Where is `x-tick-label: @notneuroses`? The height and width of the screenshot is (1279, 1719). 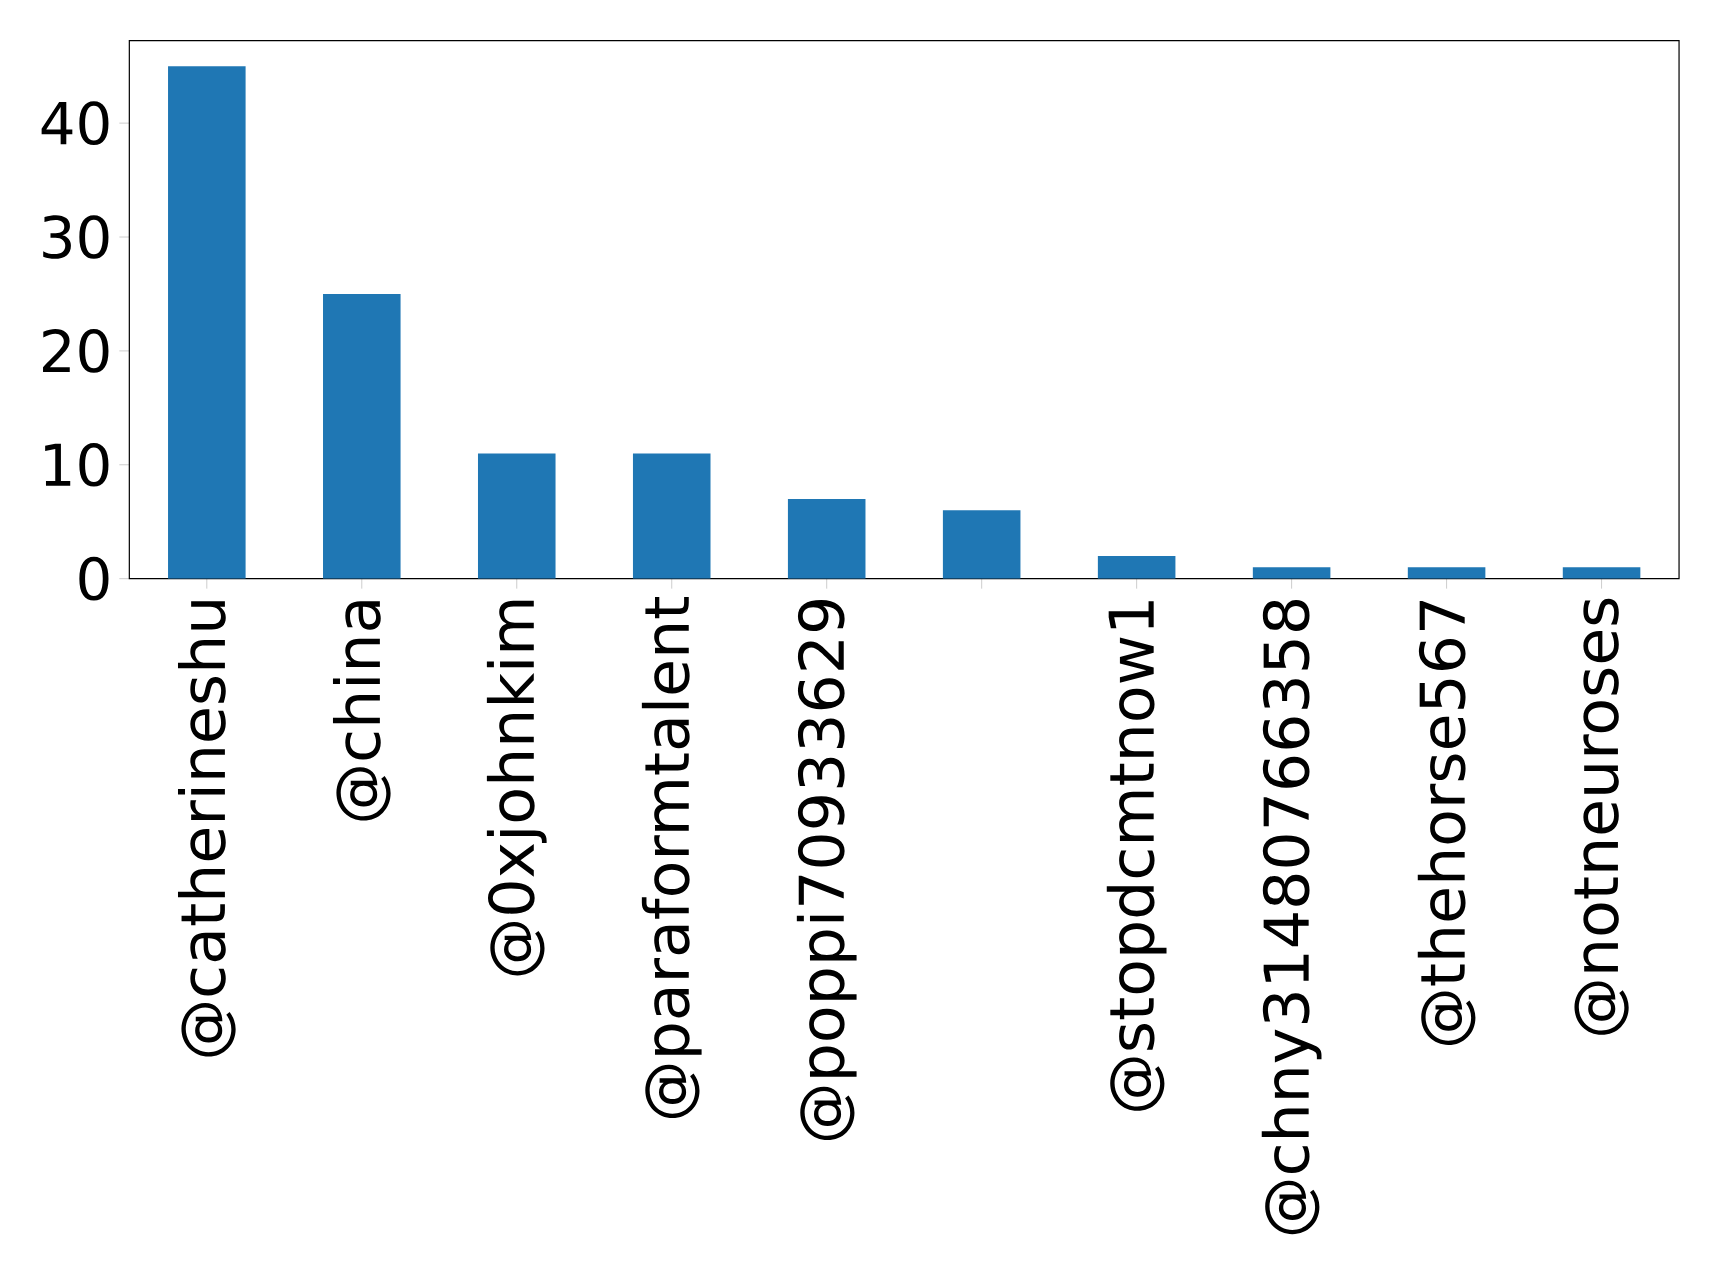 x-tick-label: @notneuroses is located at coordinates (1601, 816).